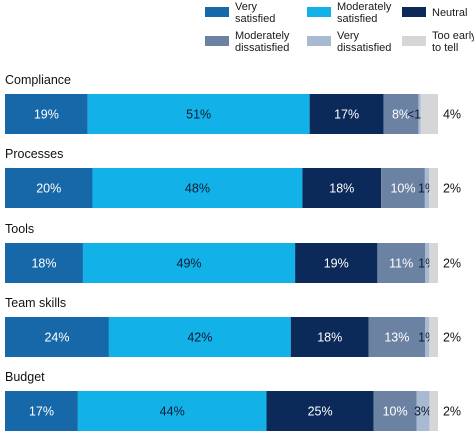  Describe the element at coordinates (419, 114) in the screenshot. I see `bar-compliance-very-dissatisfied` at that location.